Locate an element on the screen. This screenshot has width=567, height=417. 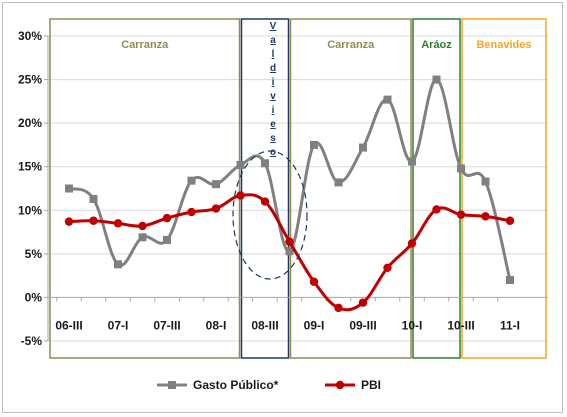
x-tick-label: 08-I is located at coordinates (216, 325).